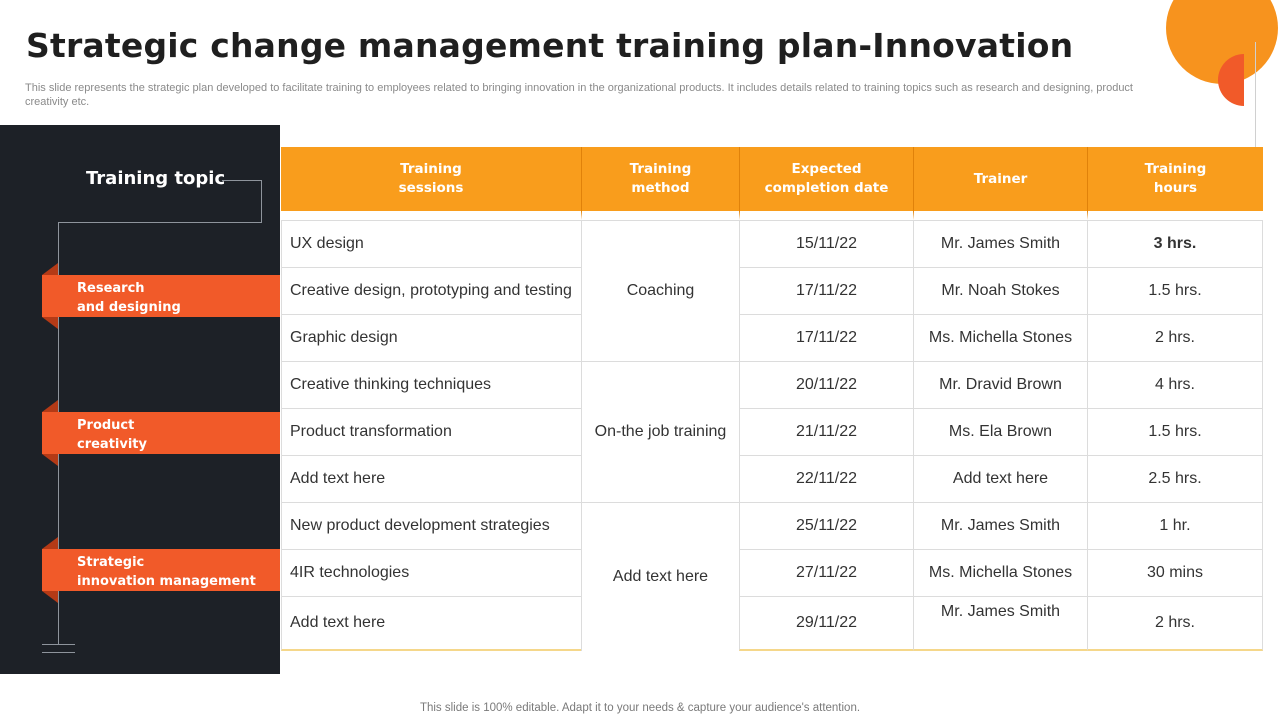 This screenshot has height=720, width=1280. Describe the element at coordinates (1000, 183) in the screenshot. I see `header-trainer: Trainer` at that location.